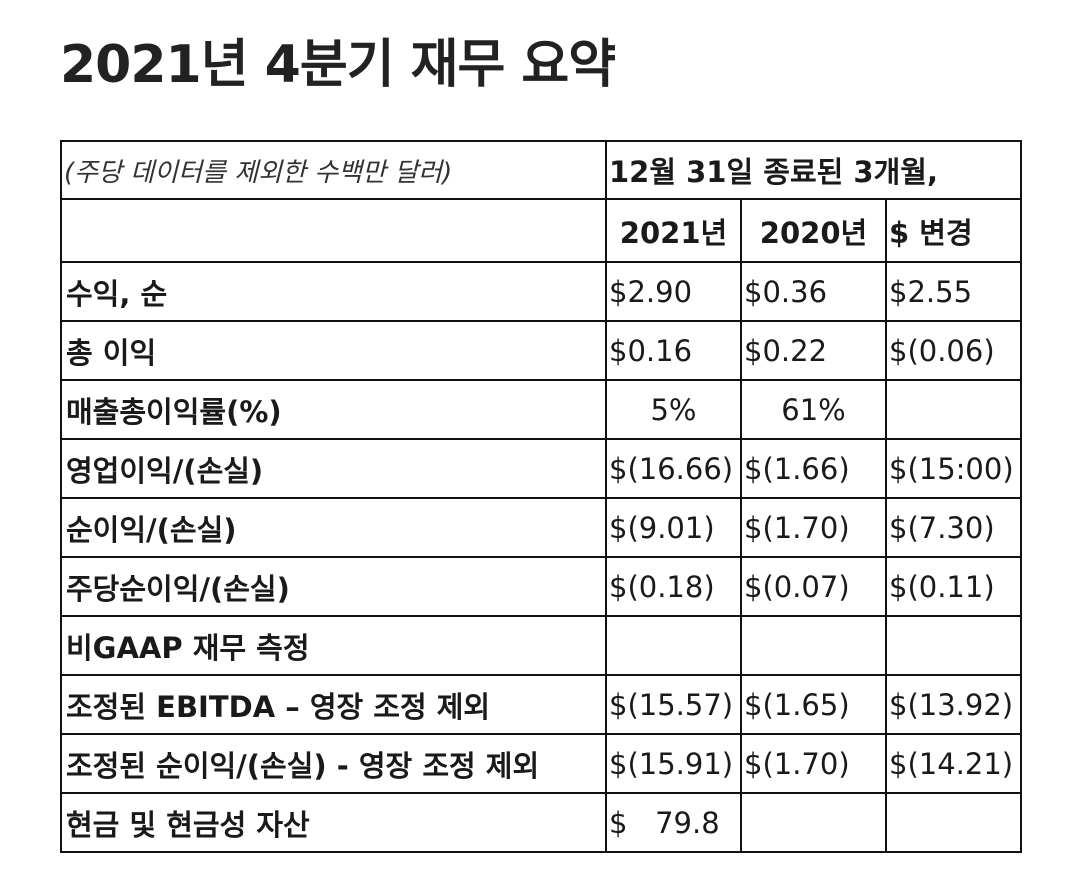 The height and width of the screenshot is (875, 1079). Describe the element at coordinates (673, 350) in the screenshot. I see `cell-2021: $0.16` at that location.